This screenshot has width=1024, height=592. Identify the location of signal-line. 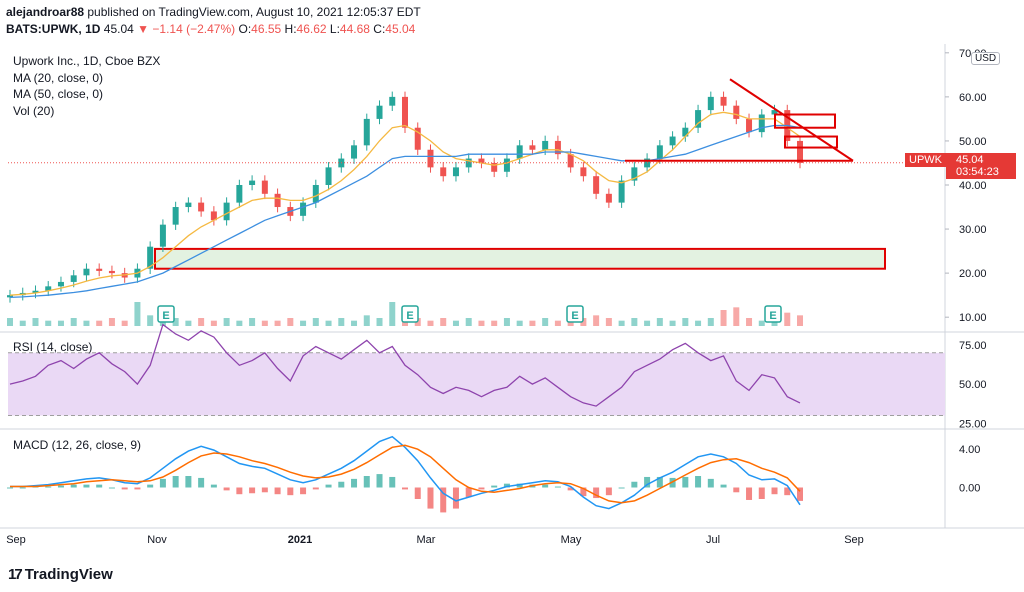
(405, 474).